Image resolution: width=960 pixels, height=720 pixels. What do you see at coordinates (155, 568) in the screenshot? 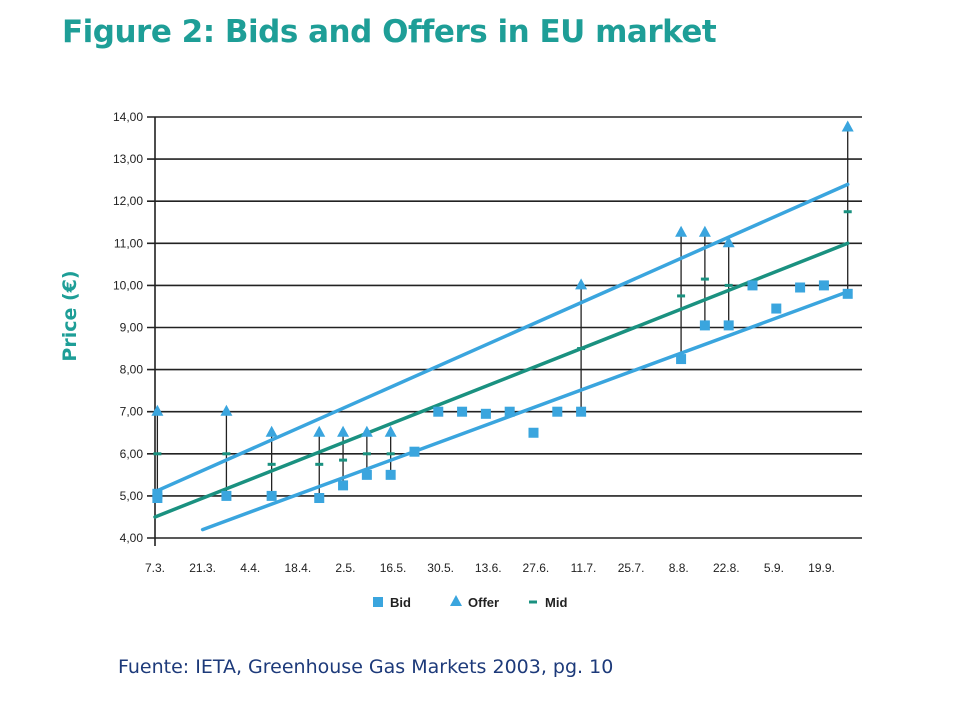
I see `x-tick-label: 7.3.` at bounding box center [155, 568].